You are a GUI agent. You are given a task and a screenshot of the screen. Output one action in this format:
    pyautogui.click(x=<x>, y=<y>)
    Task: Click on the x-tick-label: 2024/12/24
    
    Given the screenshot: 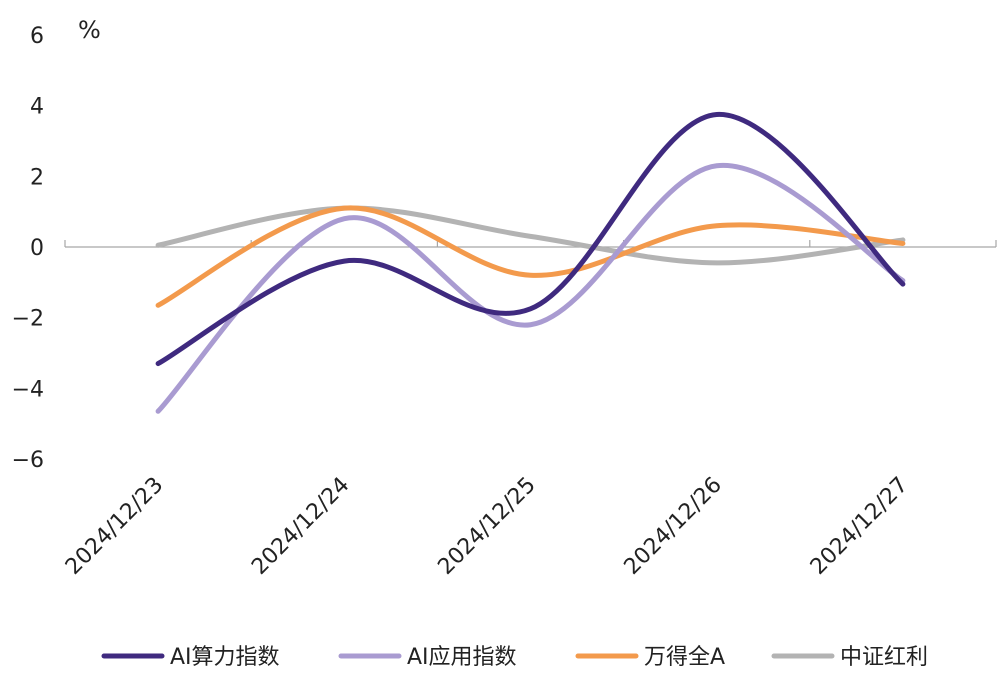 What is the action you would take?
    pyautogui.click(x=300, y=526)
    